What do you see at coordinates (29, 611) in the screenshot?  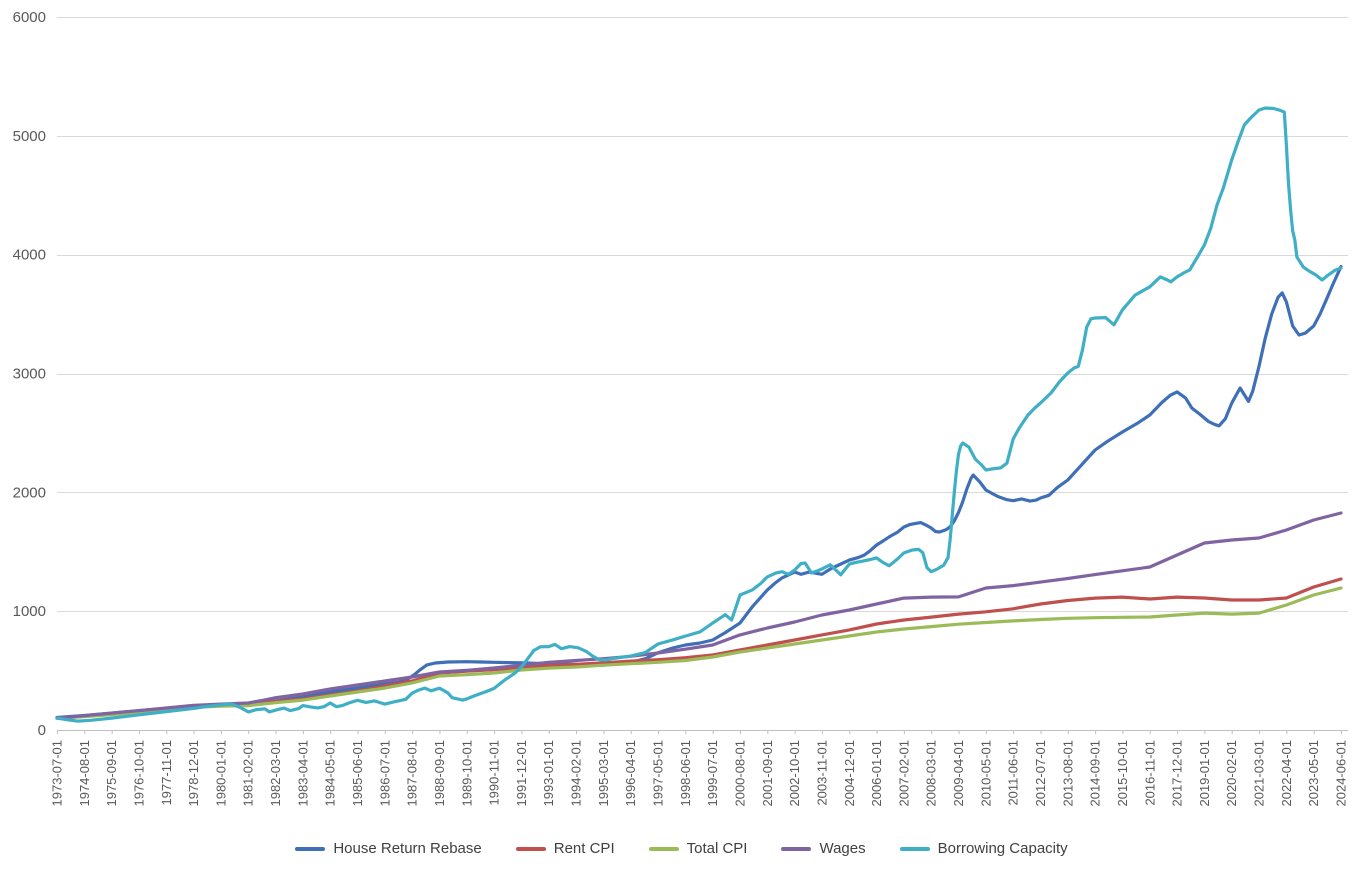 I see `y-tick-label: 1000` at bounding box center [29, 611].